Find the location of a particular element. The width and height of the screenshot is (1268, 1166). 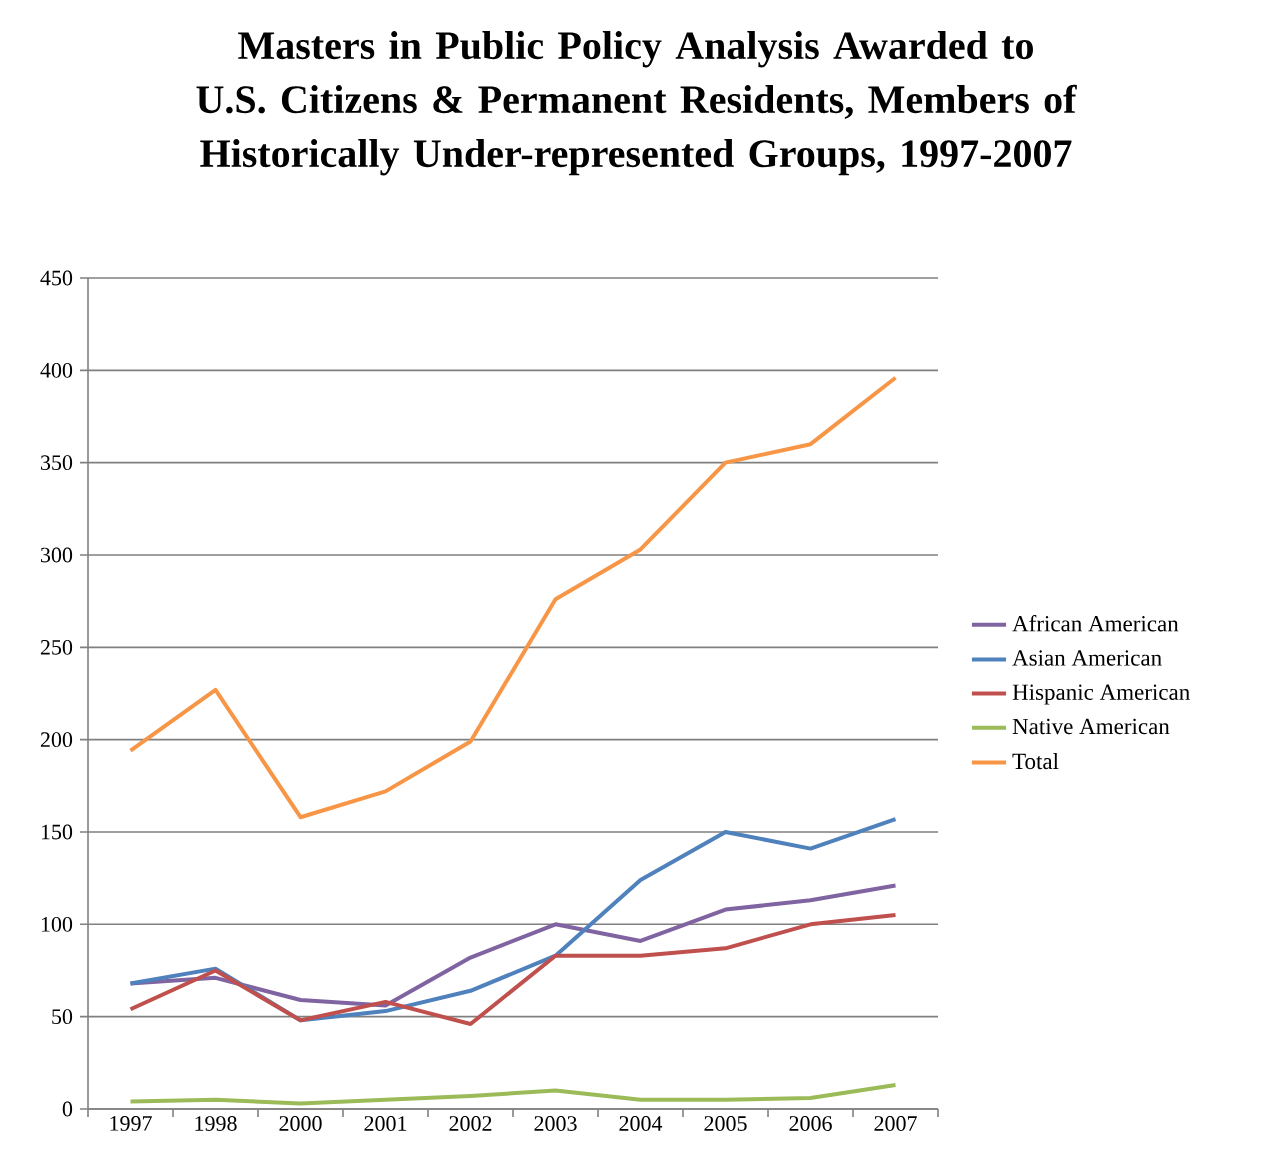

y-tick-label: 200 is located at coordinates (56, 740).